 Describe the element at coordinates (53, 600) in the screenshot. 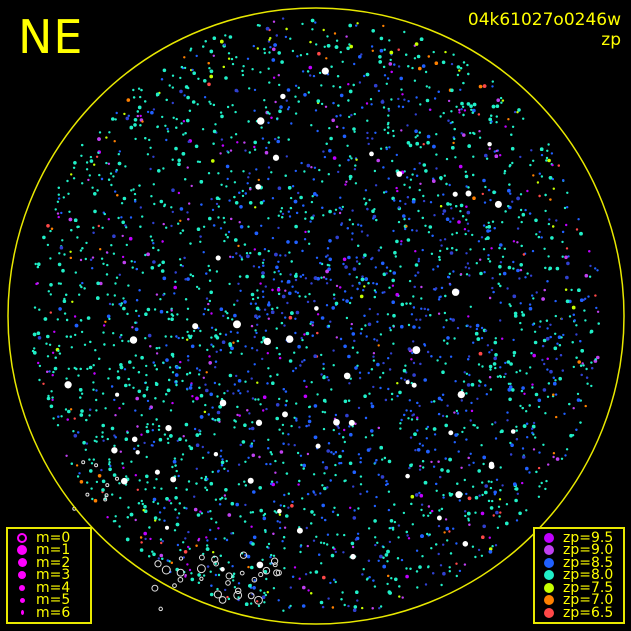

I see `magnitude-label: m=5` at that location.